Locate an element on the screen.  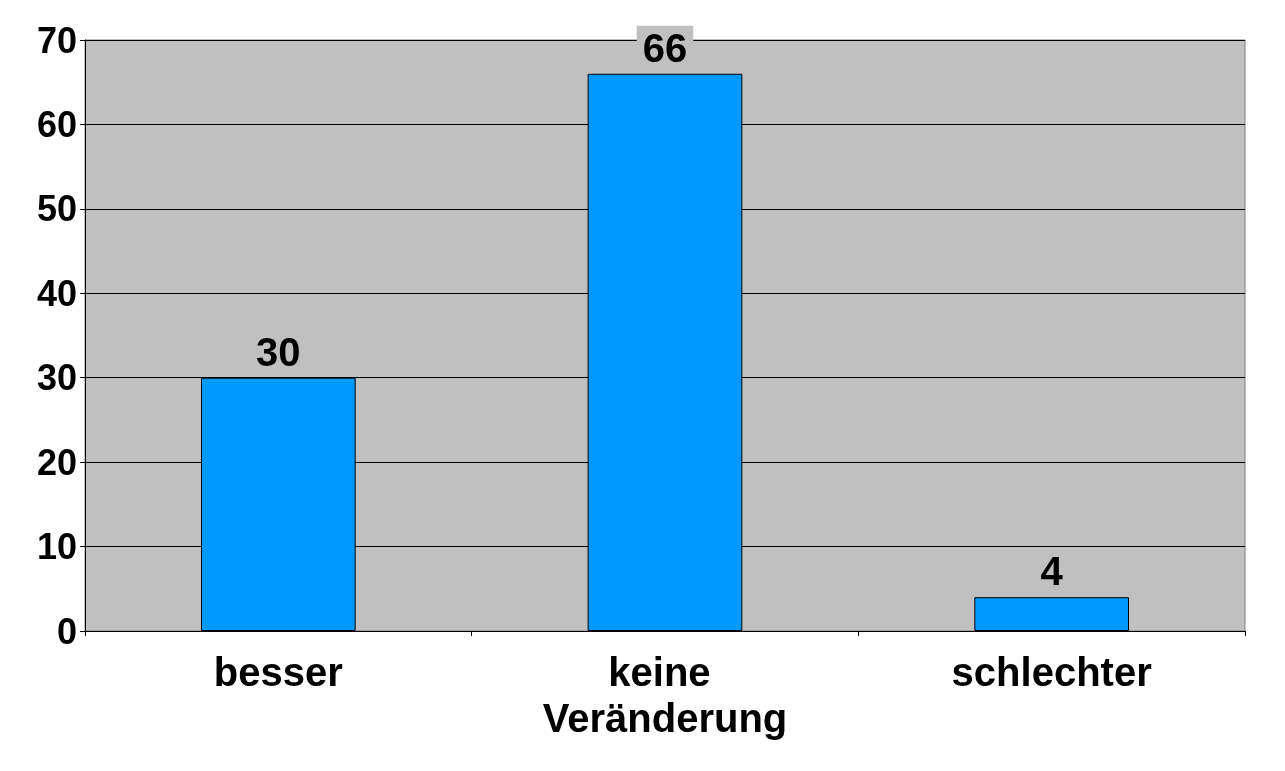
data-label: 66 is located at coordinates (665, 47).